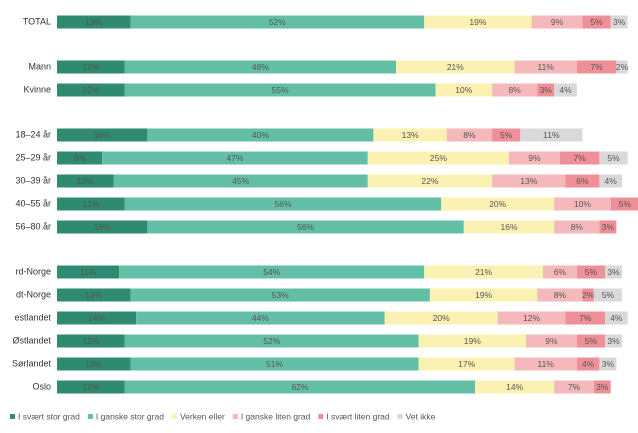 The width and height of the screenshot is (638, 433). I want to click on value-label: 25%, so click(438, 158).